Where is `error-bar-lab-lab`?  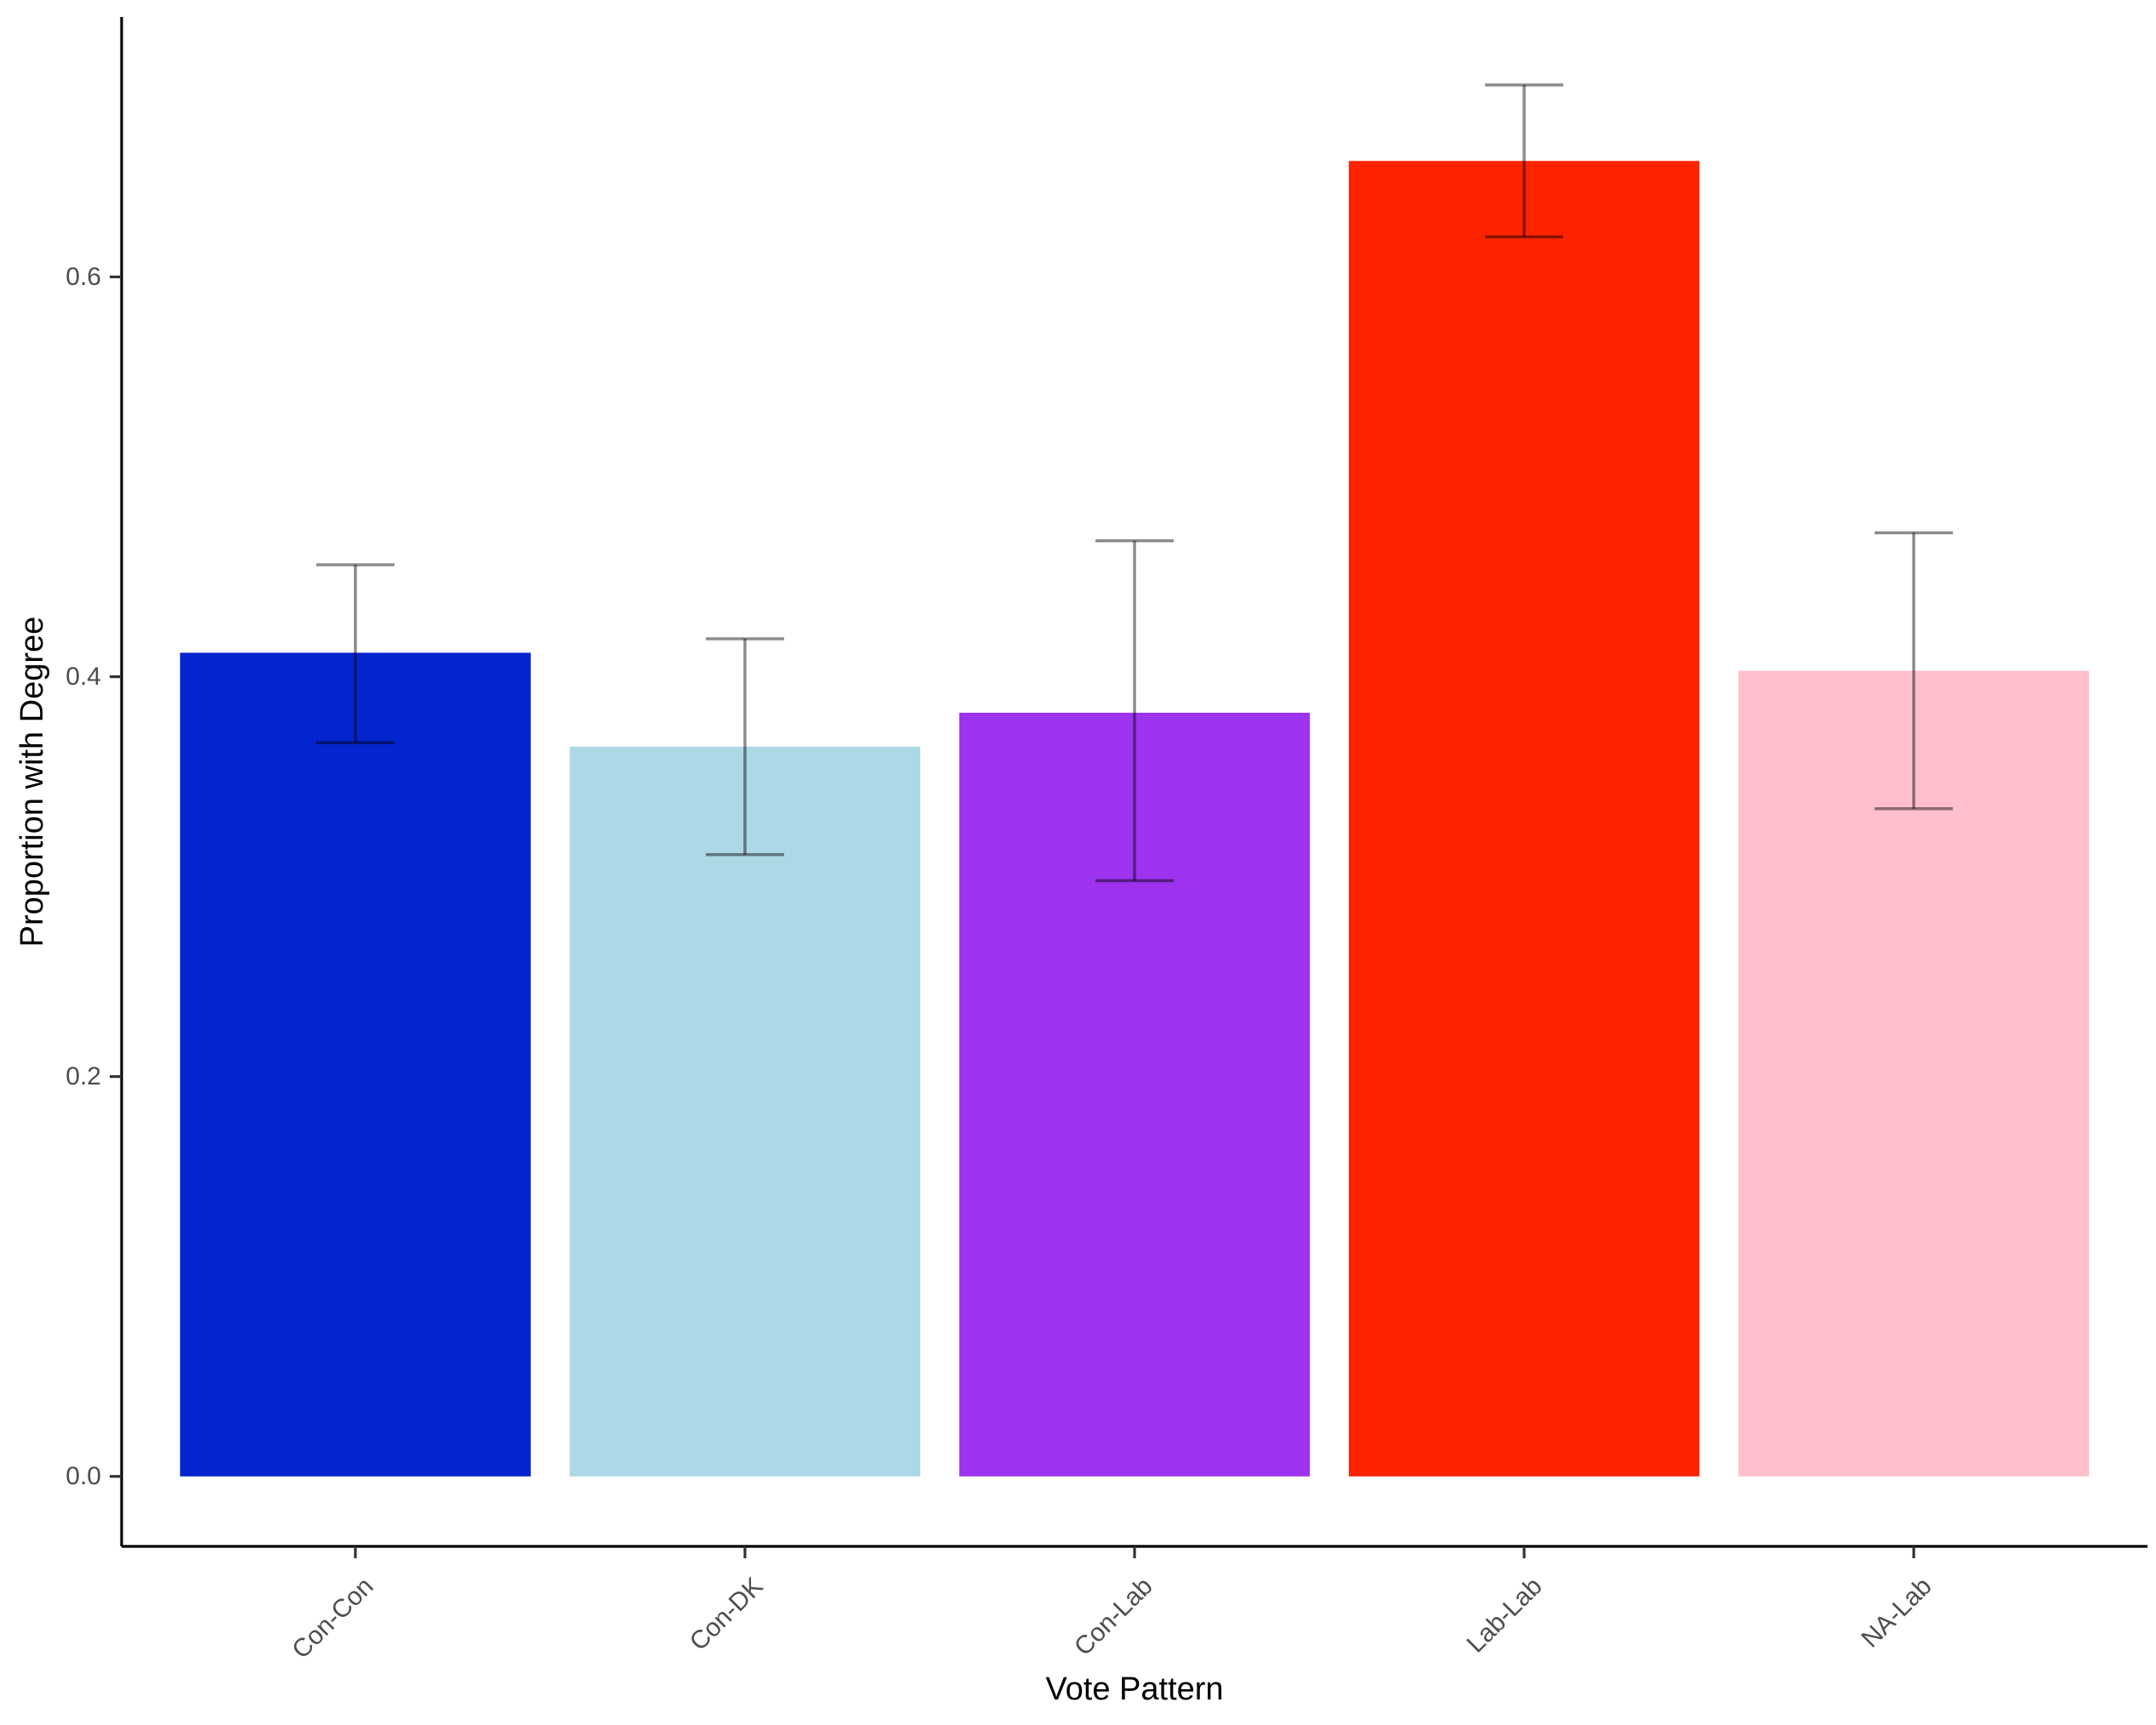
error-bar-lab-lab is located at coordinates (1525, 161).